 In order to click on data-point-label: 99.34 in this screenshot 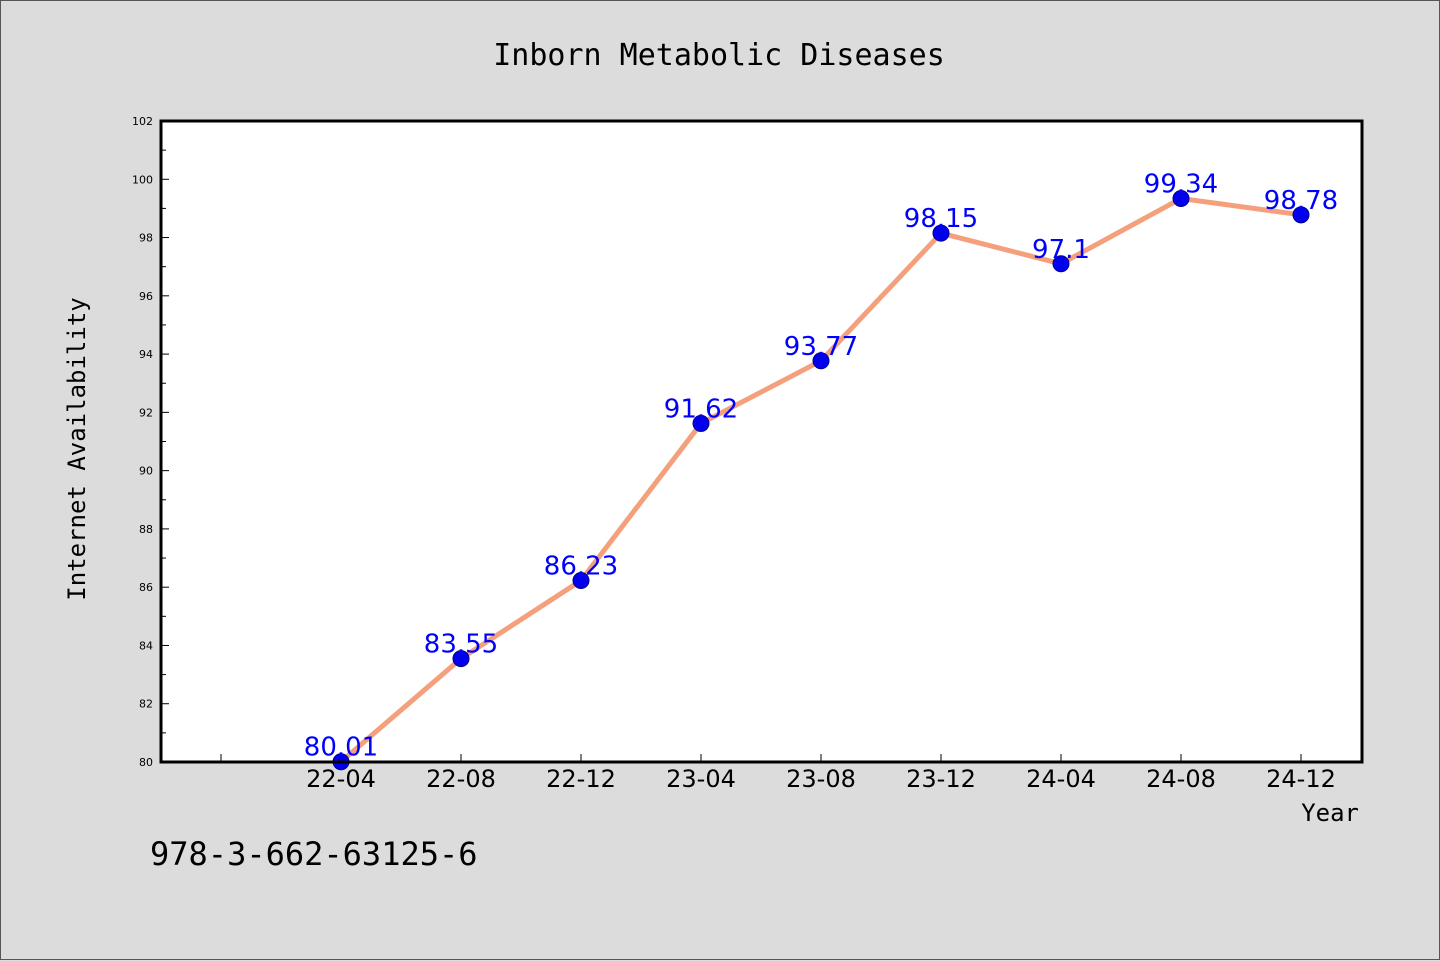, I will do `click(1181, 185)`.